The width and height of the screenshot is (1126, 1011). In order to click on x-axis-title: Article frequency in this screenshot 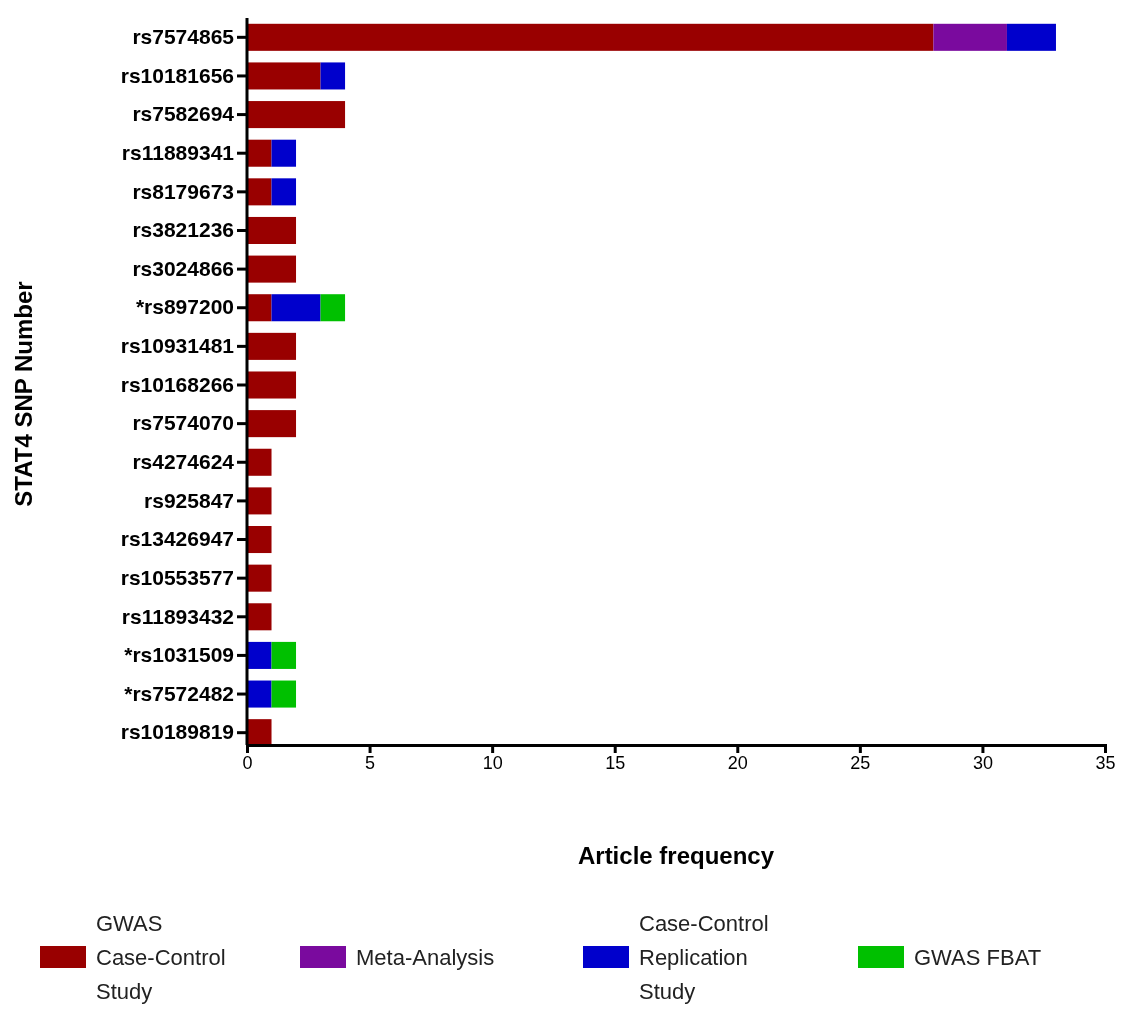, I will do `click(676, 855)`.